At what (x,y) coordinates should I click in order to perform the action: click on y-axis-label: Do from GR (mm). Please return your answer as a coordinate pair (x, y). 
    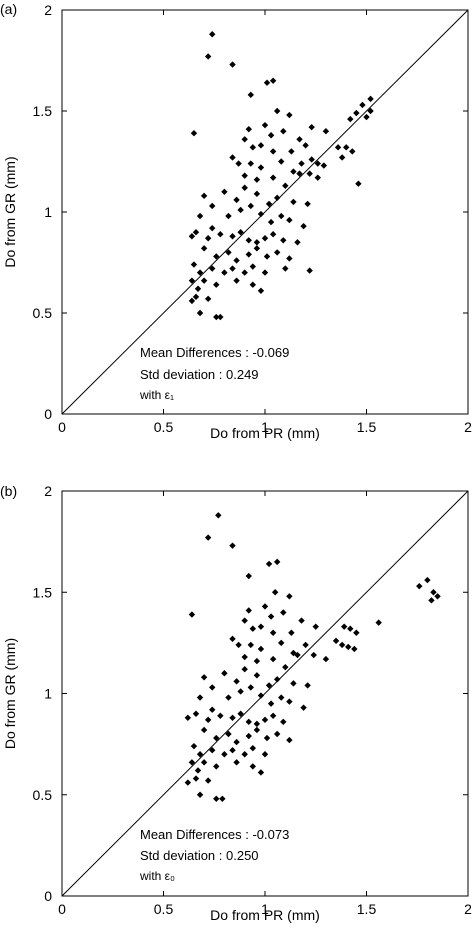
    Looking at the image, I should click on (10, 211).